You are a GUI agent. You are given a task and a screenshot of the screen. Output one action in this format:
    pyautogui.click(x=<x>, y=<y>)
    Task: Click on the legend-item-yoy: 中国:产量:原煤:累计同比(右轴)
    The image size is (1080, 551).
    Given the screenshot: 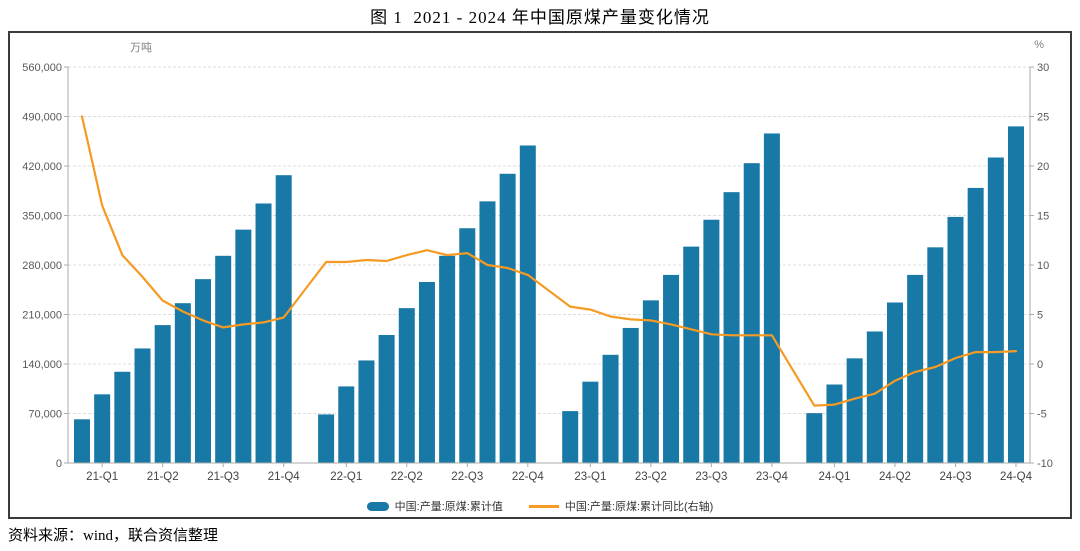 What is the action you would take?
    pyautogui.click(x=621, y=506)
    